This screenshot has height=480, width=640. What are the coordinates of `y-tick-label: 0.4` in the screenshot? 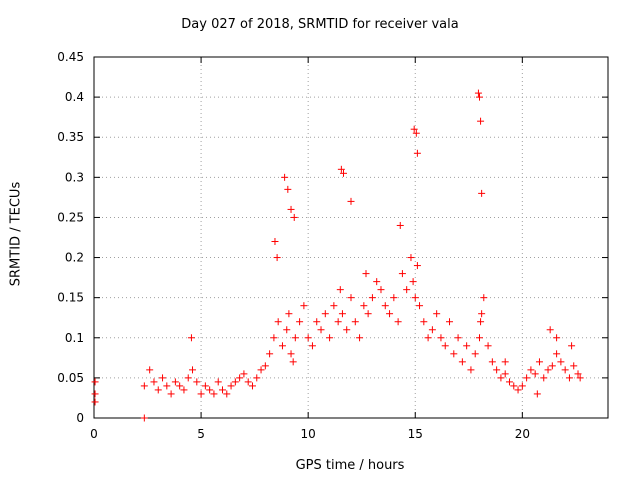 It's located at (74, 97).